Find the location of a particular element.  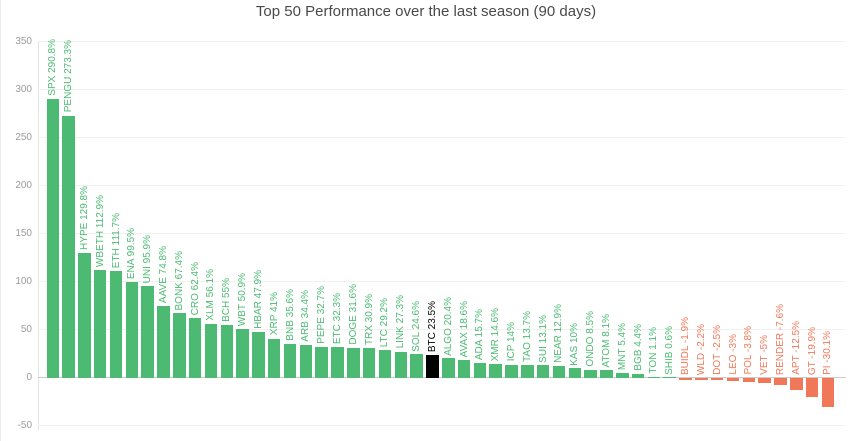

bar-shib is located at coordinates (669, 377).